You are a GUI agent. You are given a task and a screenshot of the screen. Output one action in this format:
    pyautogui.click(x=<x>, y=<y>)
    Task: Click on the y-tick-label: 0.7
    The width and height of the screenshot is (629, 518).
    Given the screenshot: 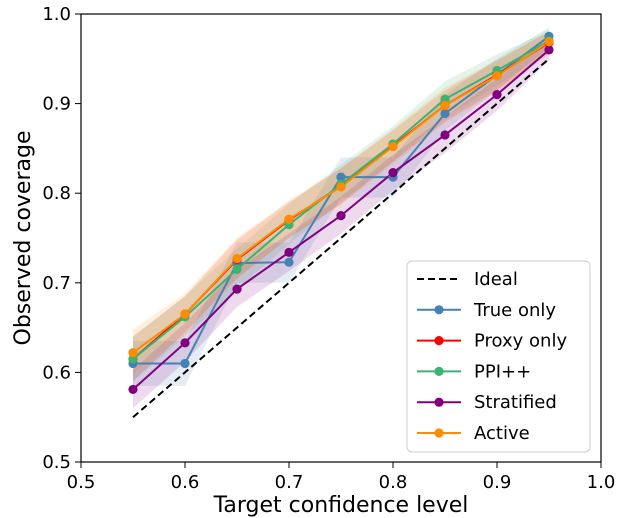 What is the action you would take?
    pyautogui.click(x=56, y=283)
    